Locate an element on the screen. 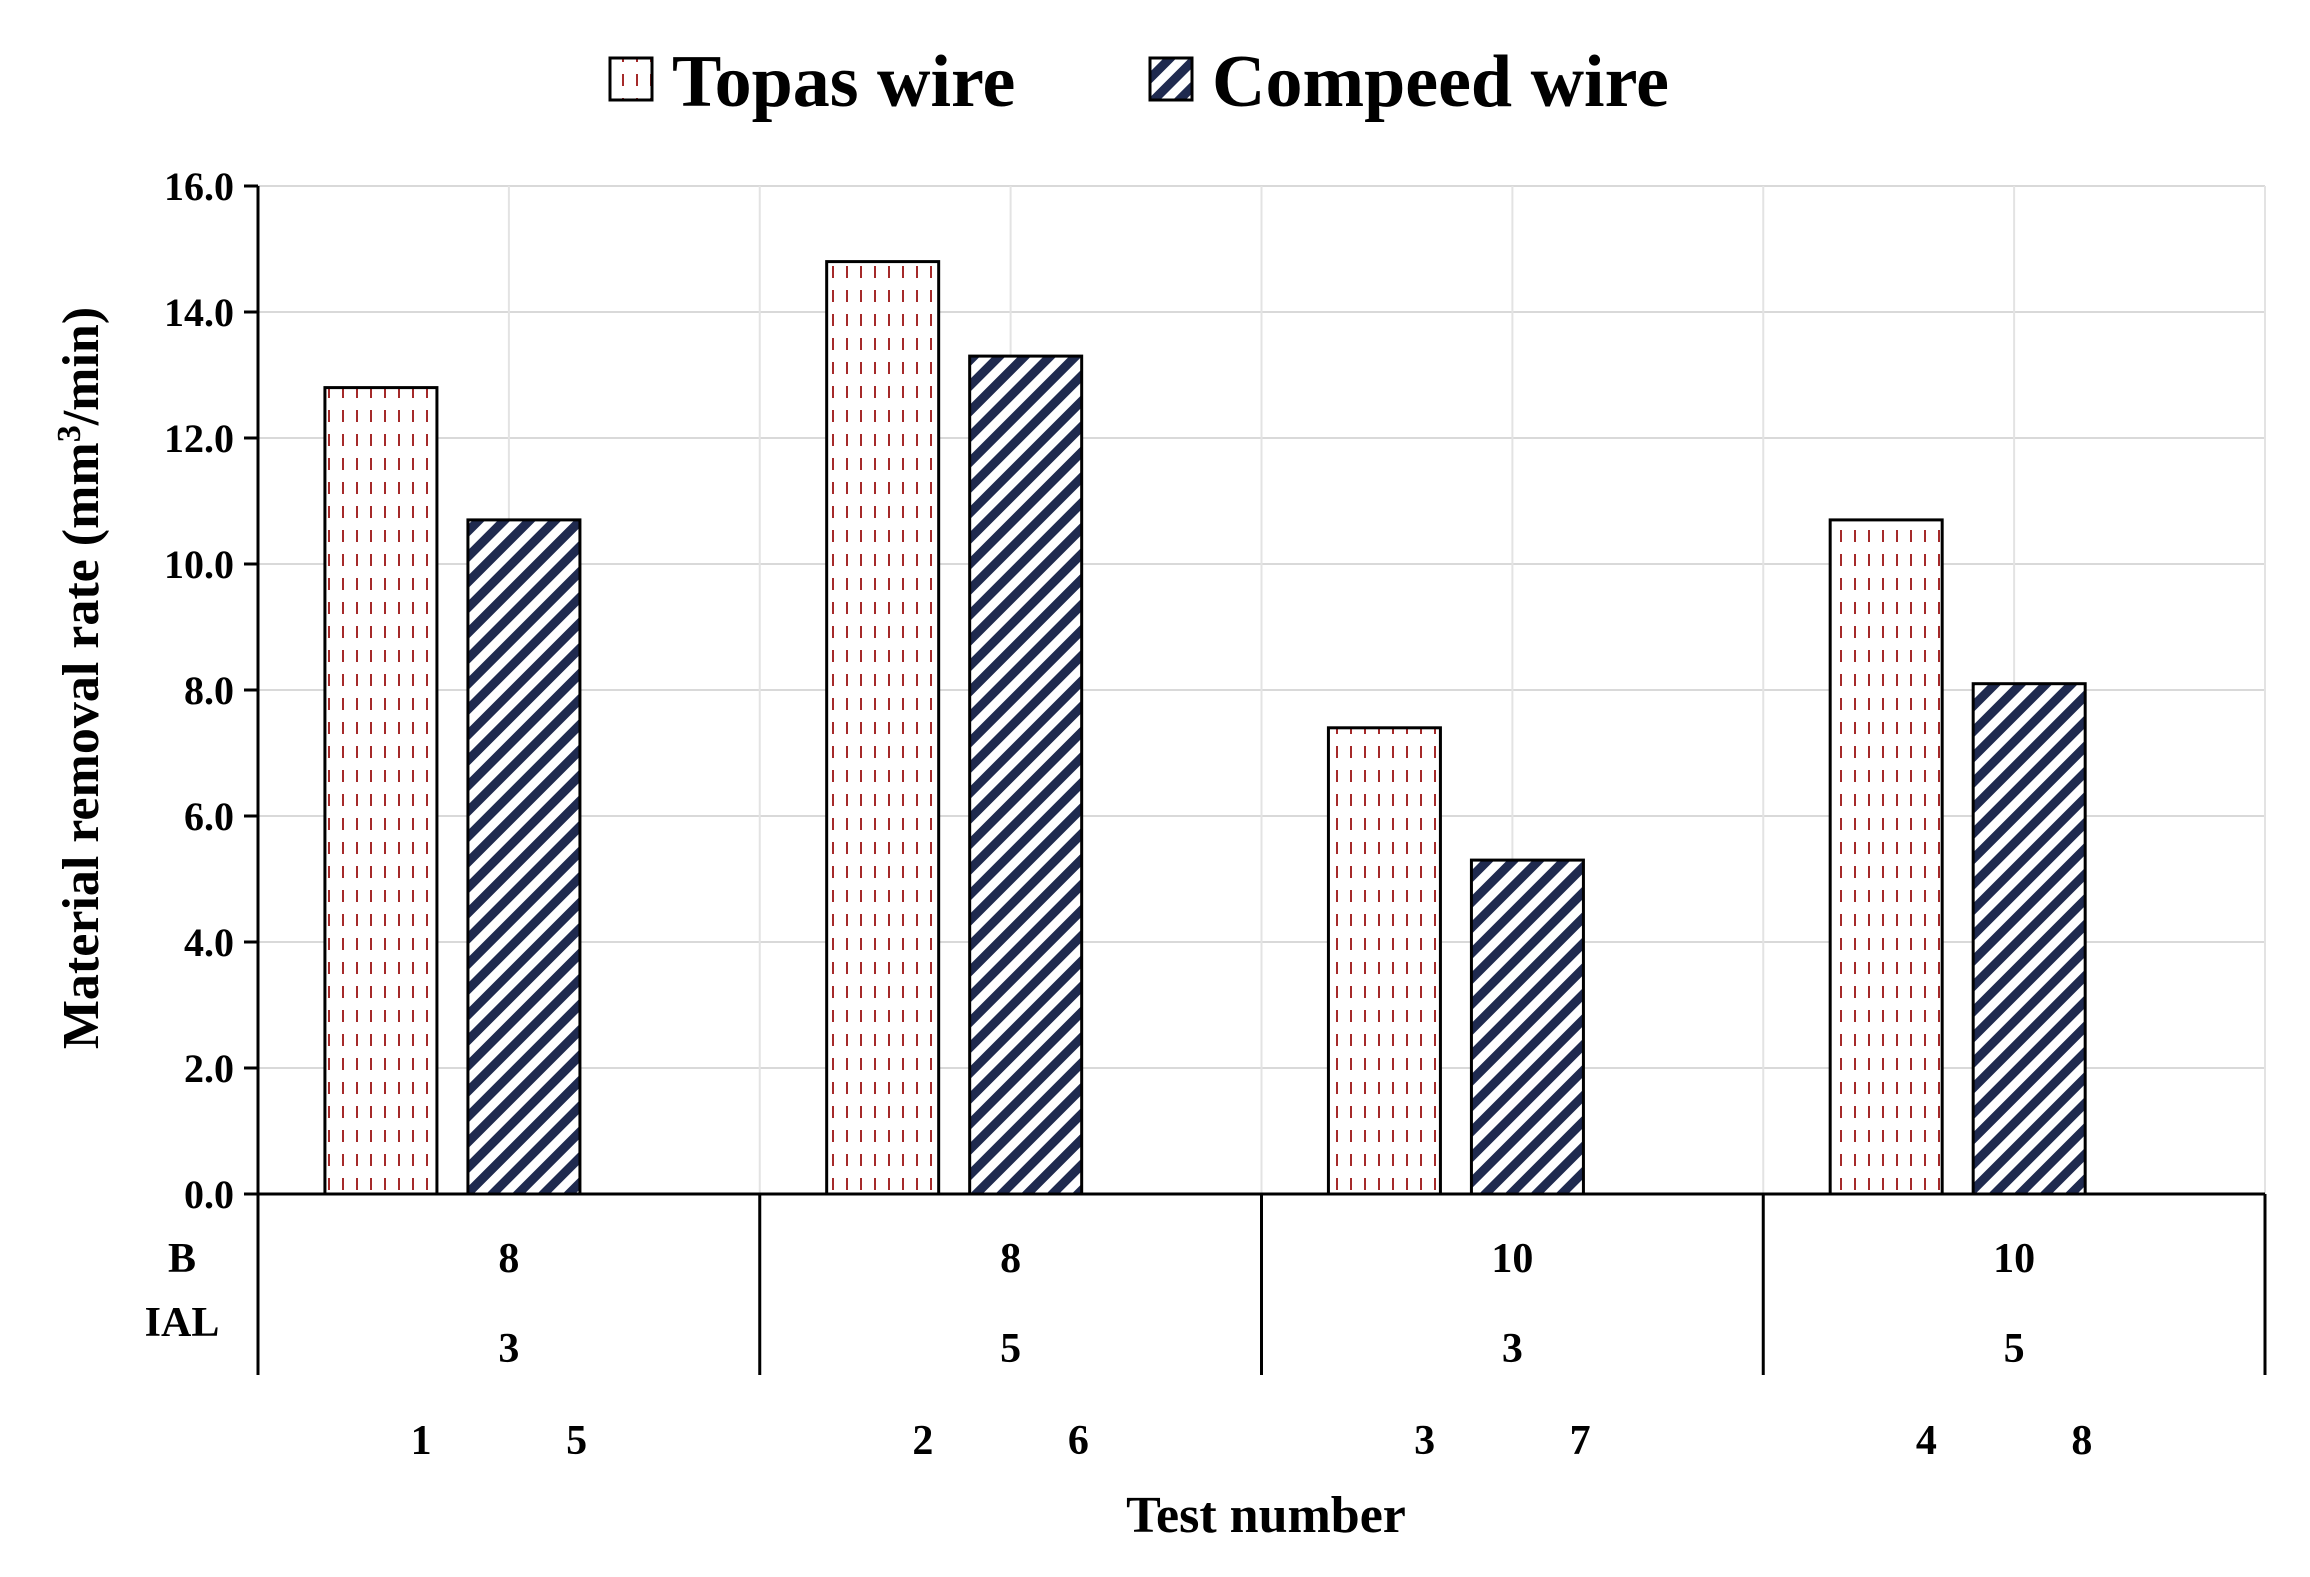 This screenshot has height=1577, width=2310. test-number-label: 1 is located at coordinates (421, 1441).